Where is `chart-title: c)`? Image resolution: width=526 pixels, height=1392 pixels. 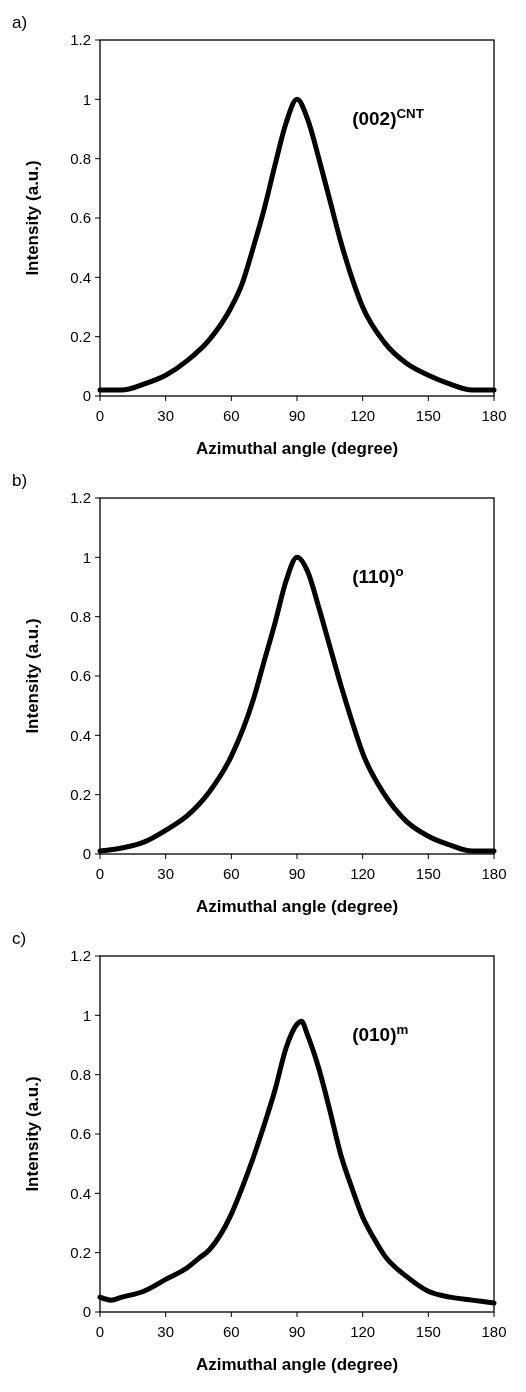 chart-title: c) is located at coordinates (19, 938).